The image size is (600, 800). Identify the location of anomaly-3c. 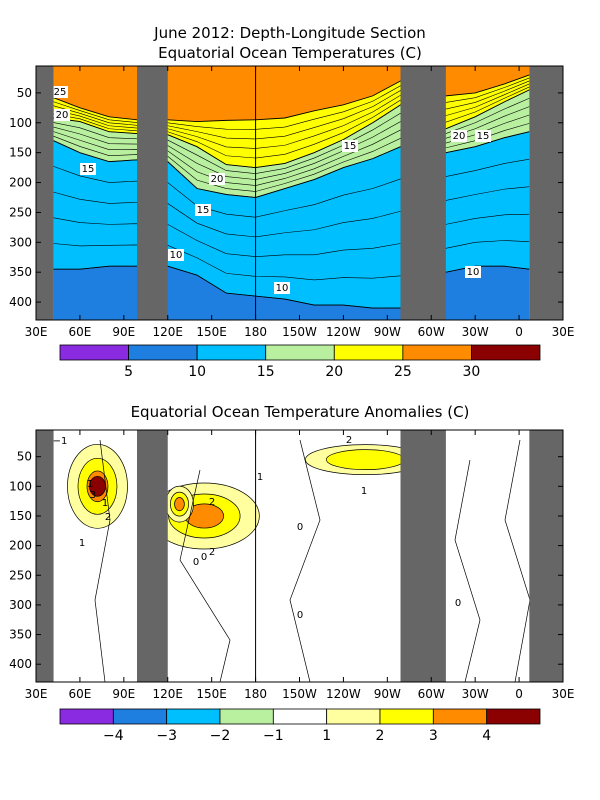
(179, 504).